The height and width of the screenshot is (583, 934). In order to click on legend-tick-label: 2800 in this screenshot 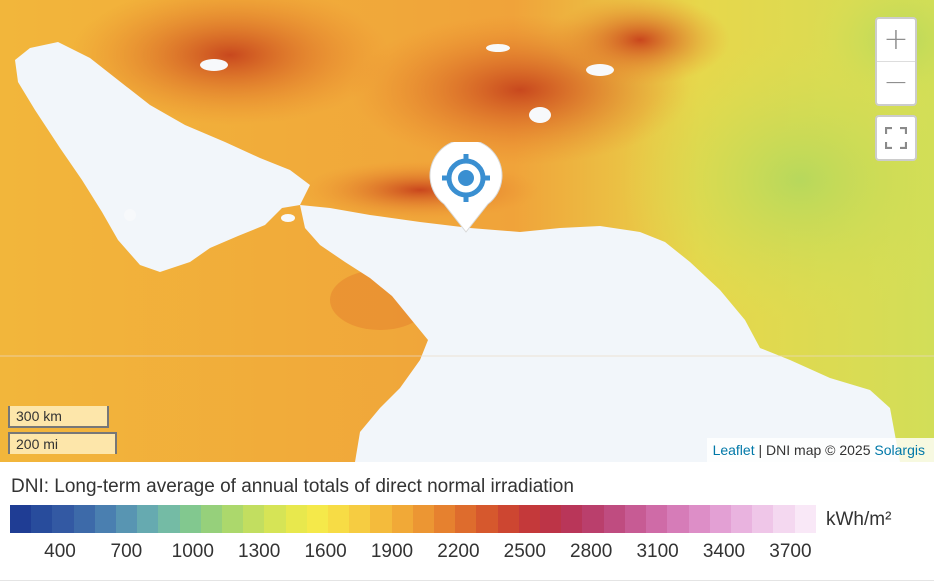, I will do `click(591, 551)`.